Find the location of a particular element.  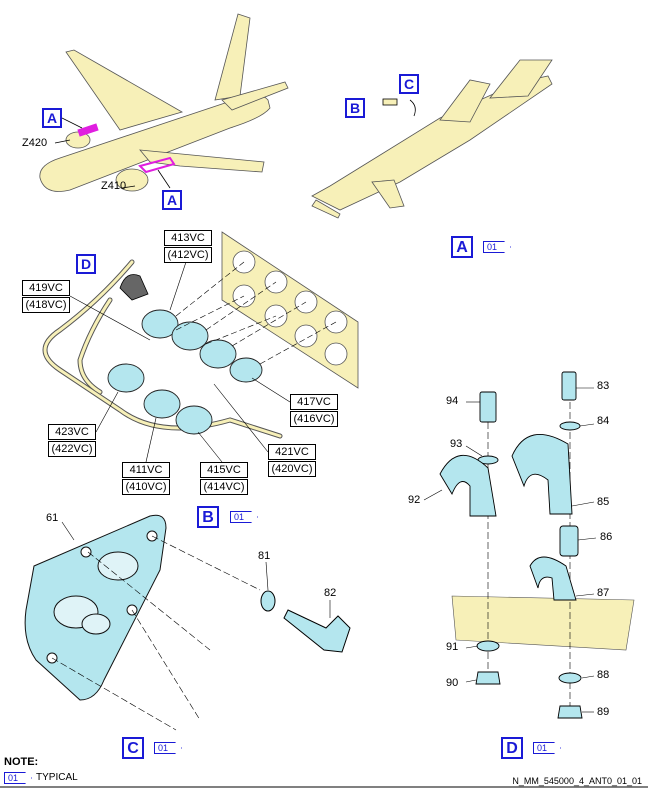

connector-label-410vc: (410VC) is located at coordinates (146, 487).